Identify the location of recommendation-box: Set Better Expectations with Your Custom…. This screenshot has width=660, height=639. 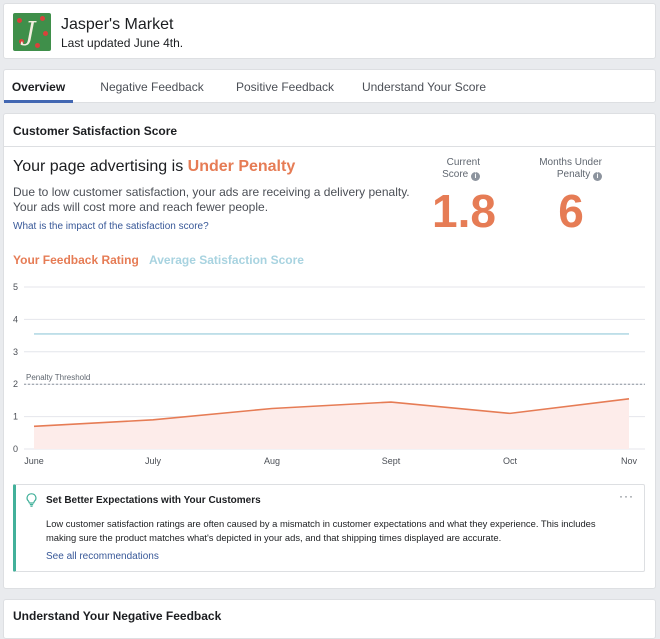
(329, 528).